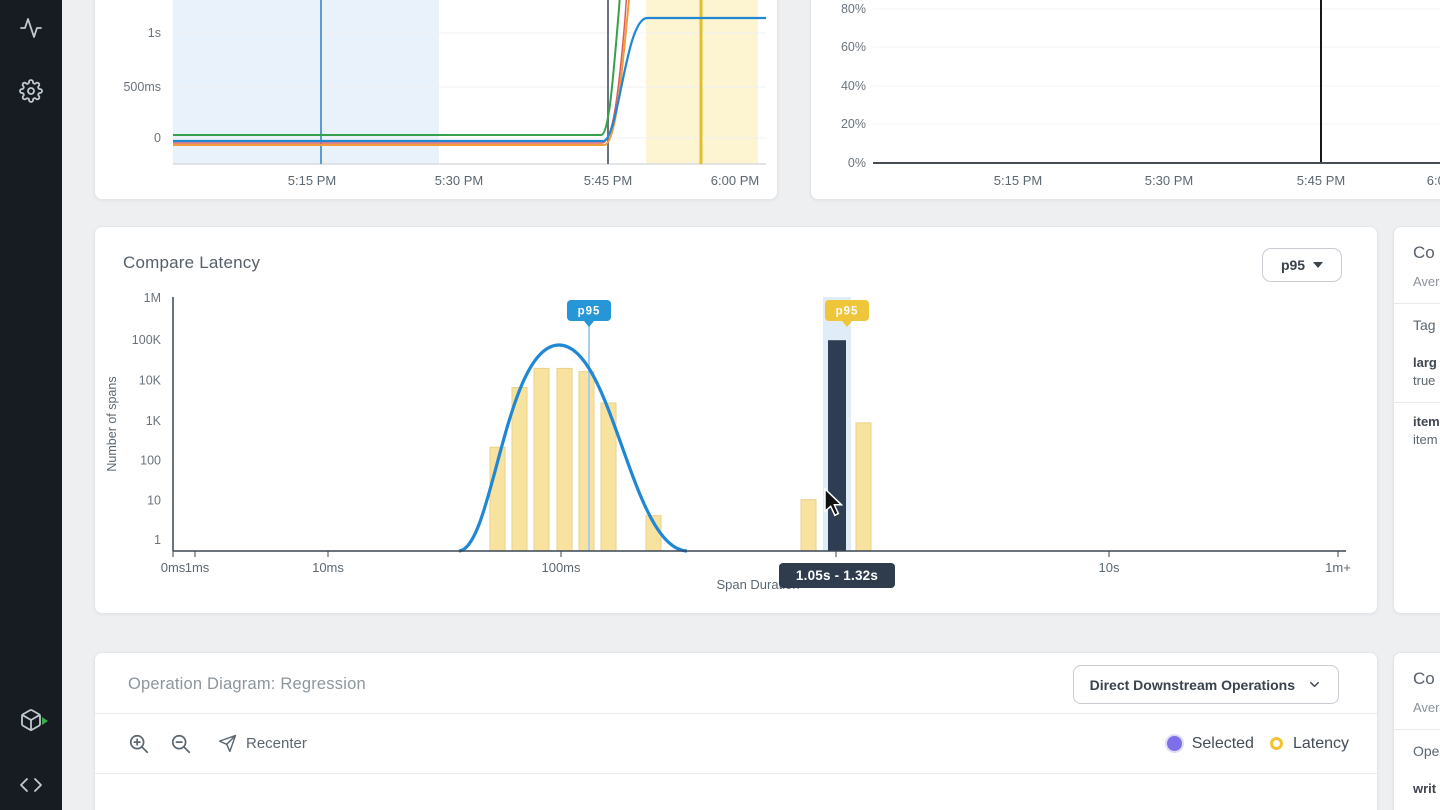  What do you see at coordinates (1257, 743) in the screenshot?
I see `diagram-legend: Selected Latency` at bounding box center [1257, 743].